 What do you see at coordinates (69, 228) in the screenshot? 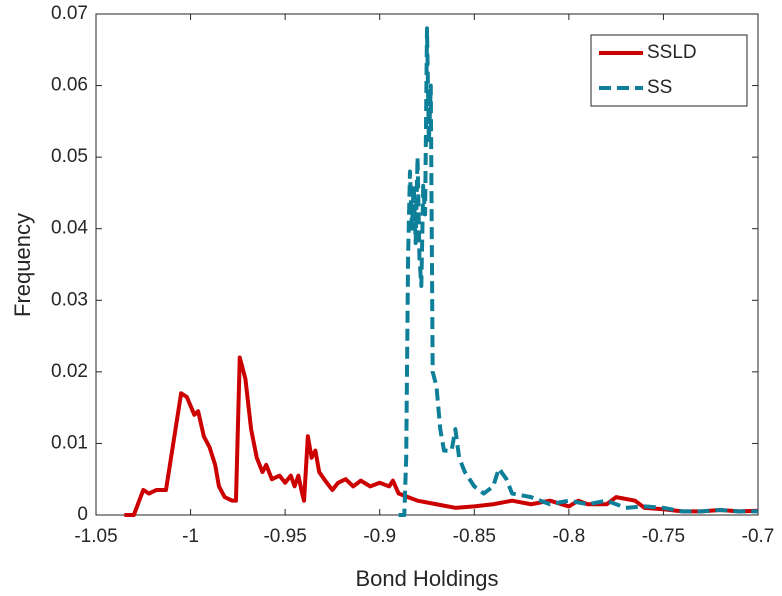
I see `y-tick-label: 0.04` at bounding box center [69, 228].